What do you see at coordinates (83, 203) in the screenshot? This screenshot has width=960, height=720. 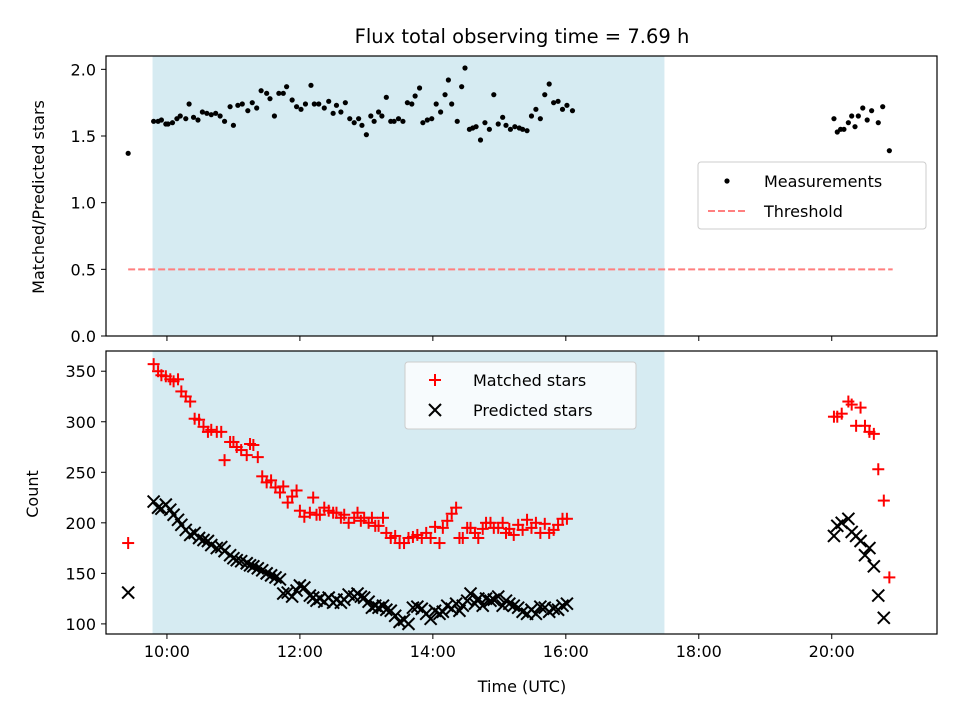 I see `y-tick-label: 1.0` at bounding box center [83, 203].